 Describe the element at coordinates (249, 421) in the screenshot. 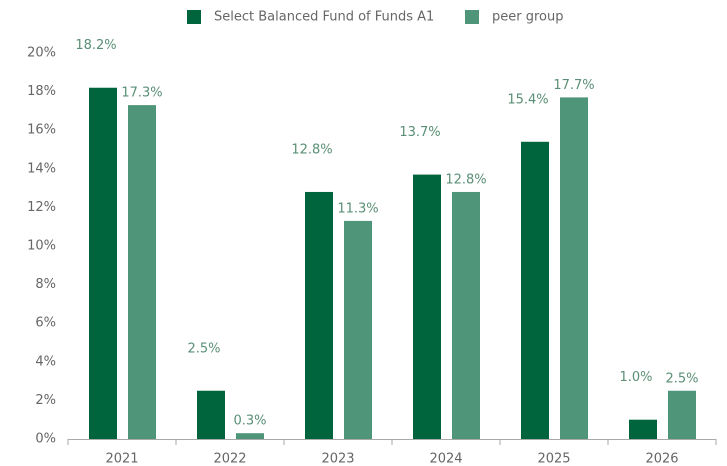

I see `value-label: 0.3%` at that location.